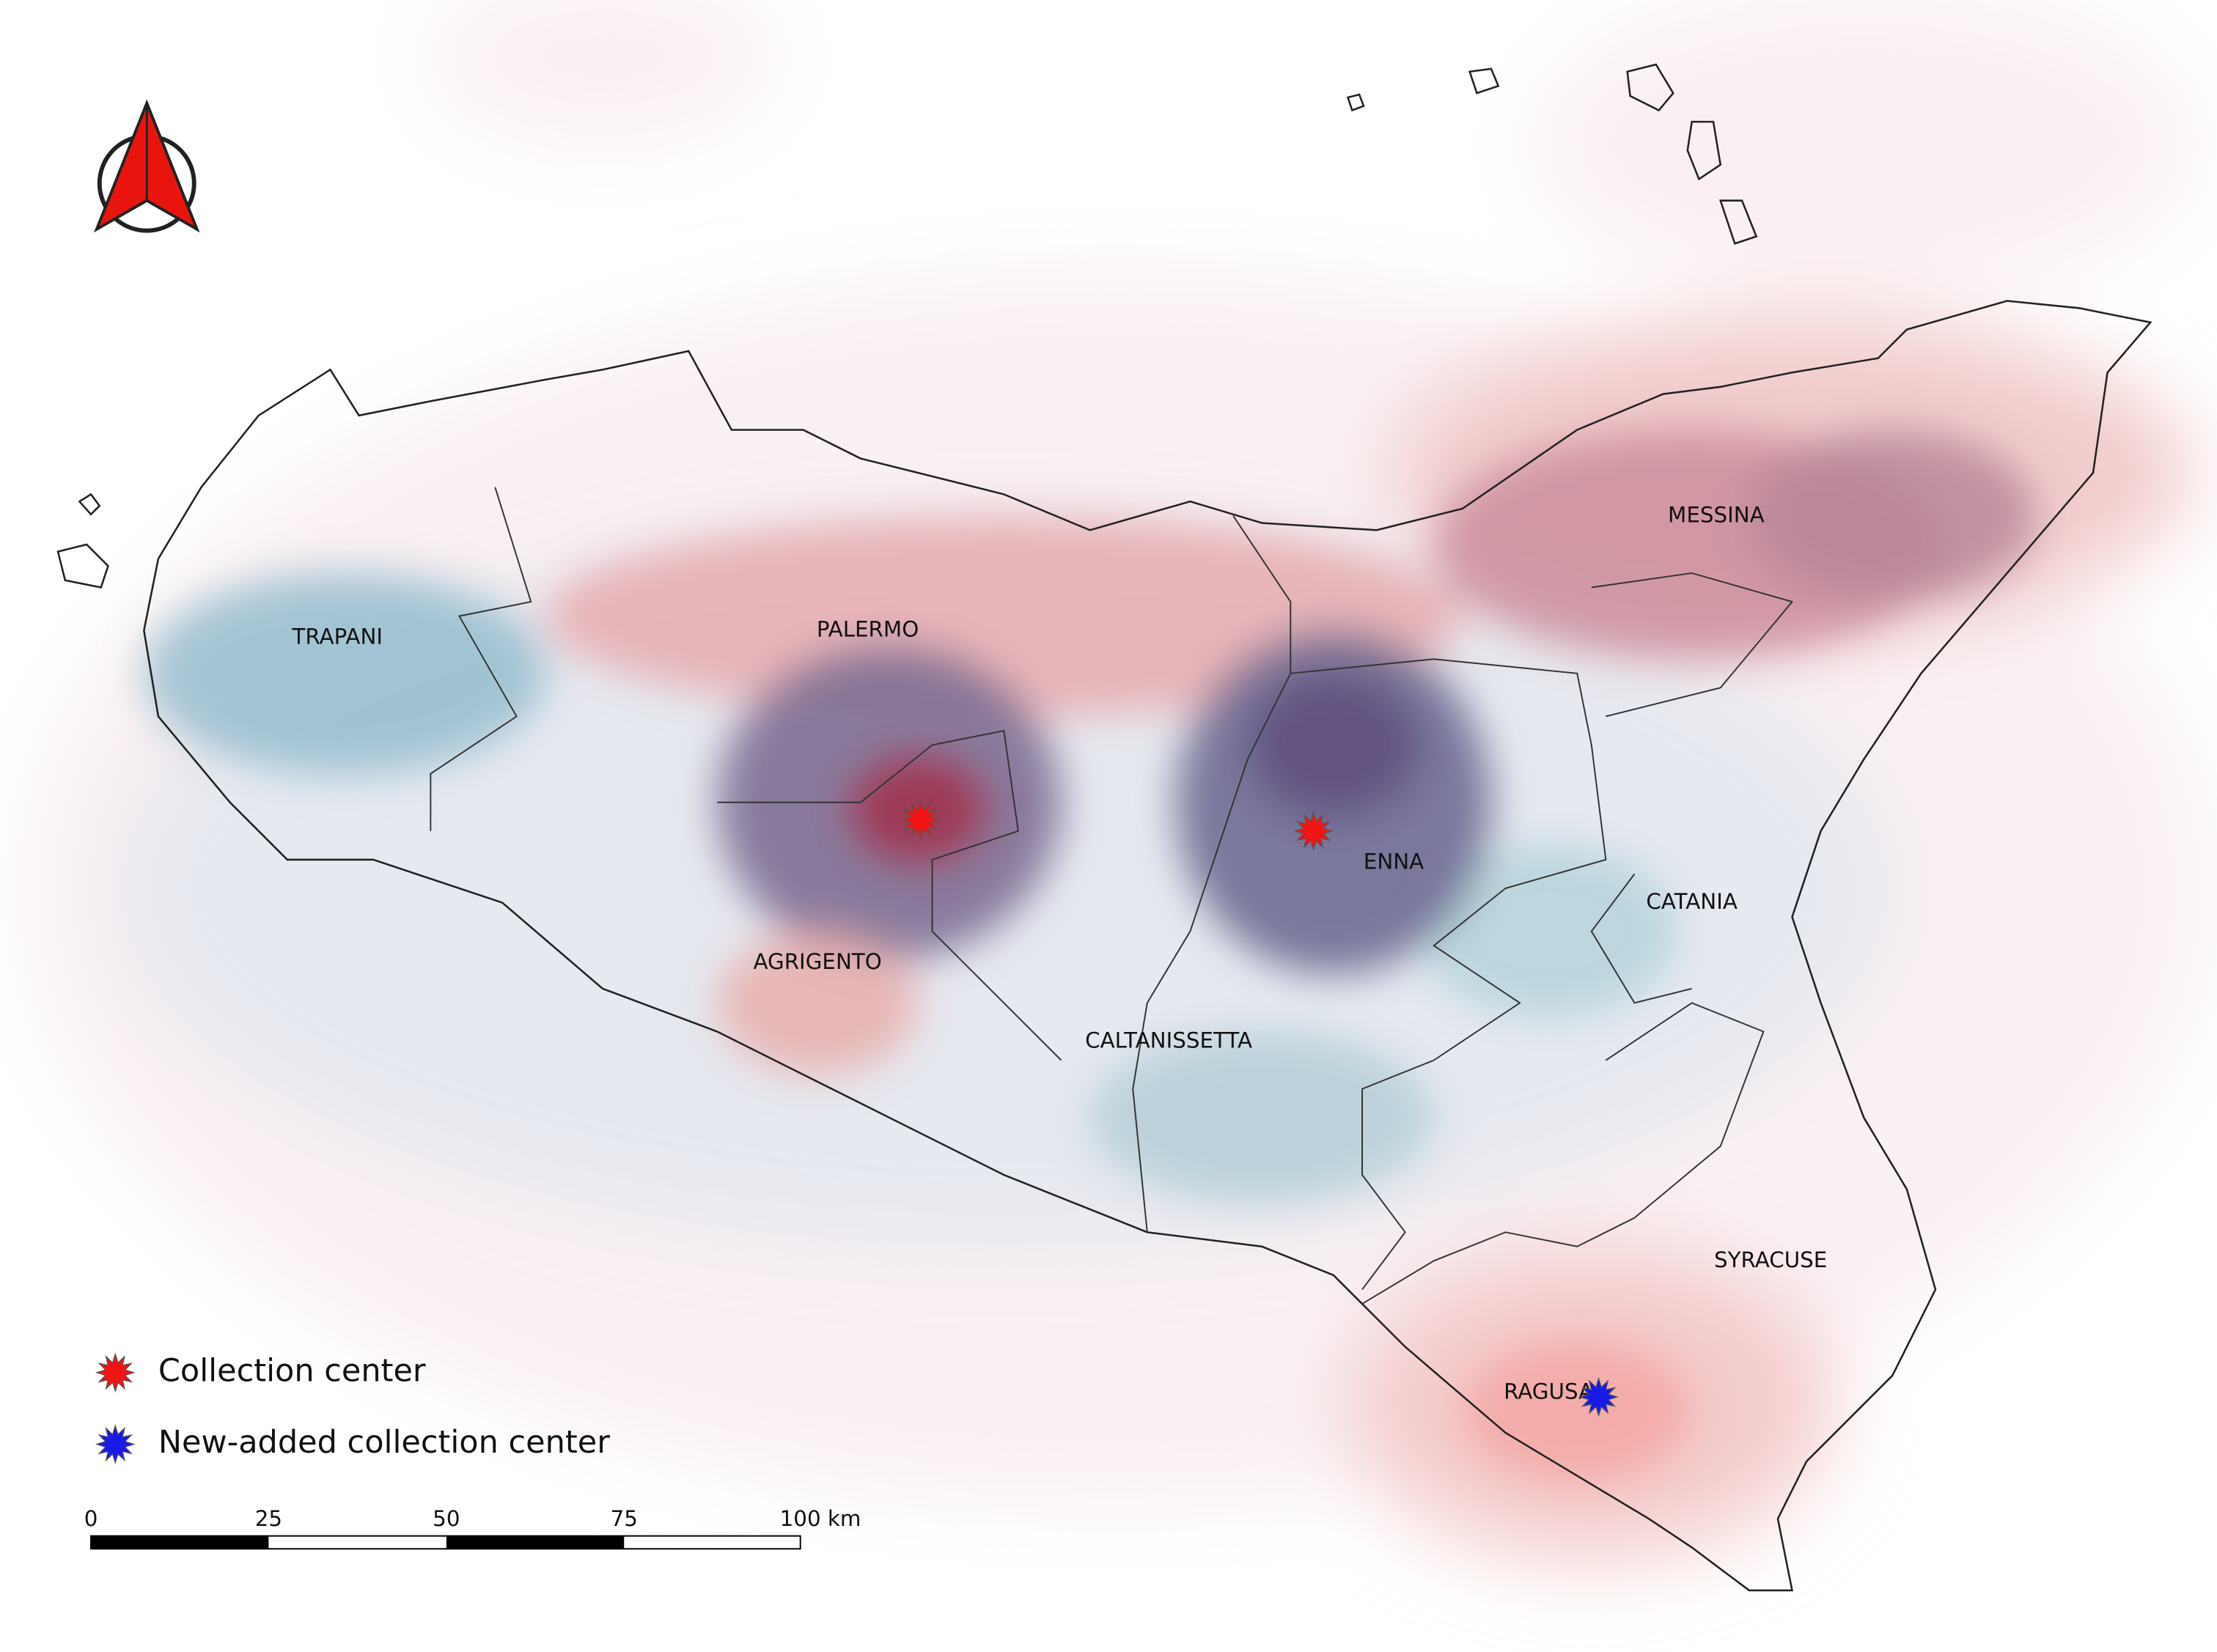  Describe the element at coordinates (868, 629) in the screenshot. I see `province-label: PALERMO` at that location.